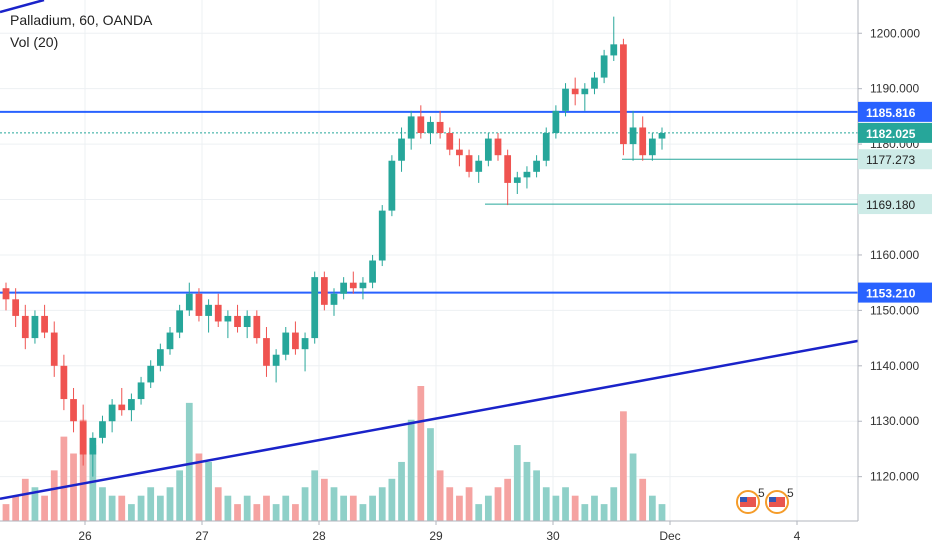 The width and height of the screenshot is (932, 550). I want to click on time-axis: 26 27 28 29 30 Dec 4, so click(429, 531).